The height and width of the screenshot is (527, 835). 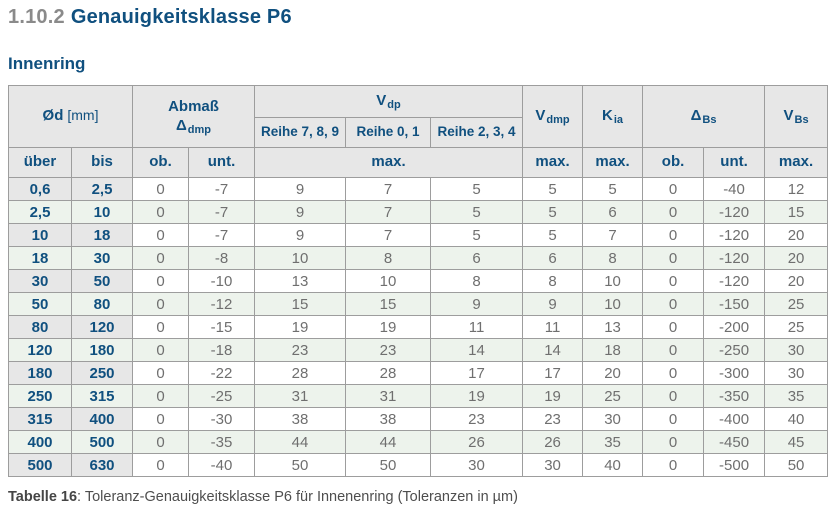 What do you see at coordinates (796, 212) in the screenshot?
I see `tolerance-value-cell: 15` at bounding box center [796, 212].